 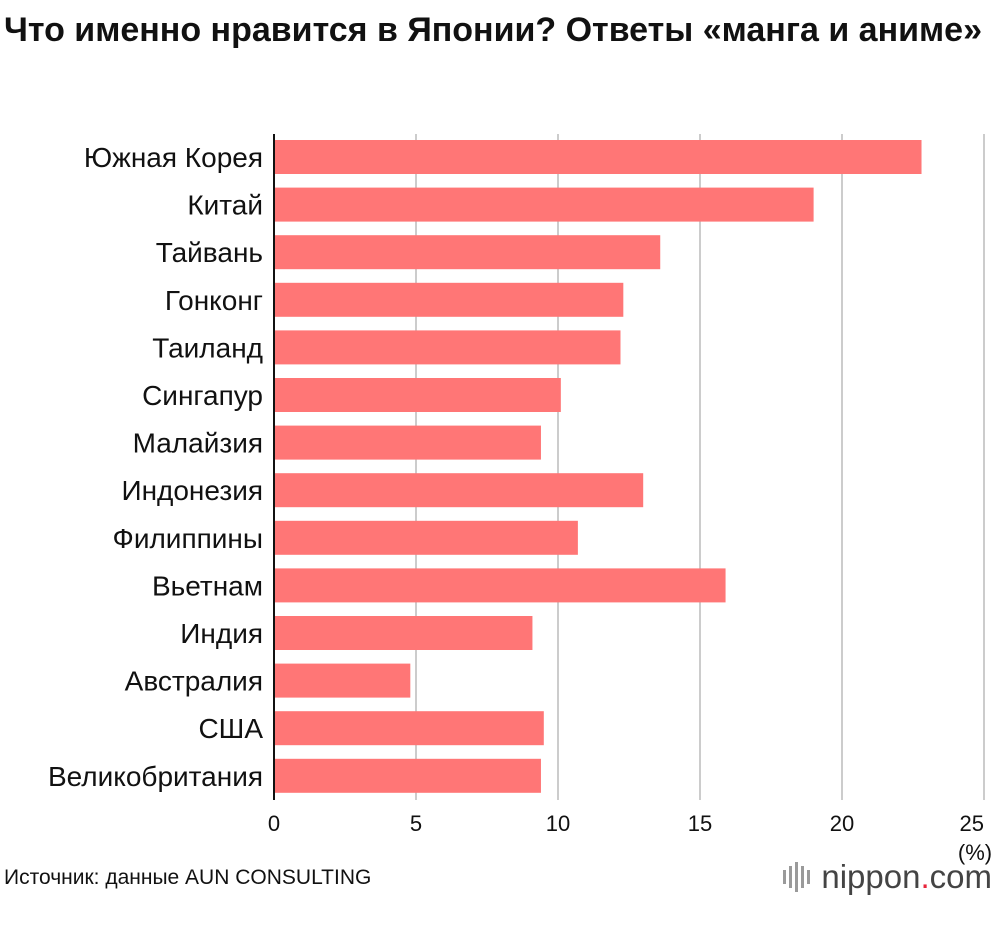 What do you see at coordinates (188, 877) in the screenshot?
I see `source-note: Источник: данные AUN CONSULTING` at bounding box center [188, 877].